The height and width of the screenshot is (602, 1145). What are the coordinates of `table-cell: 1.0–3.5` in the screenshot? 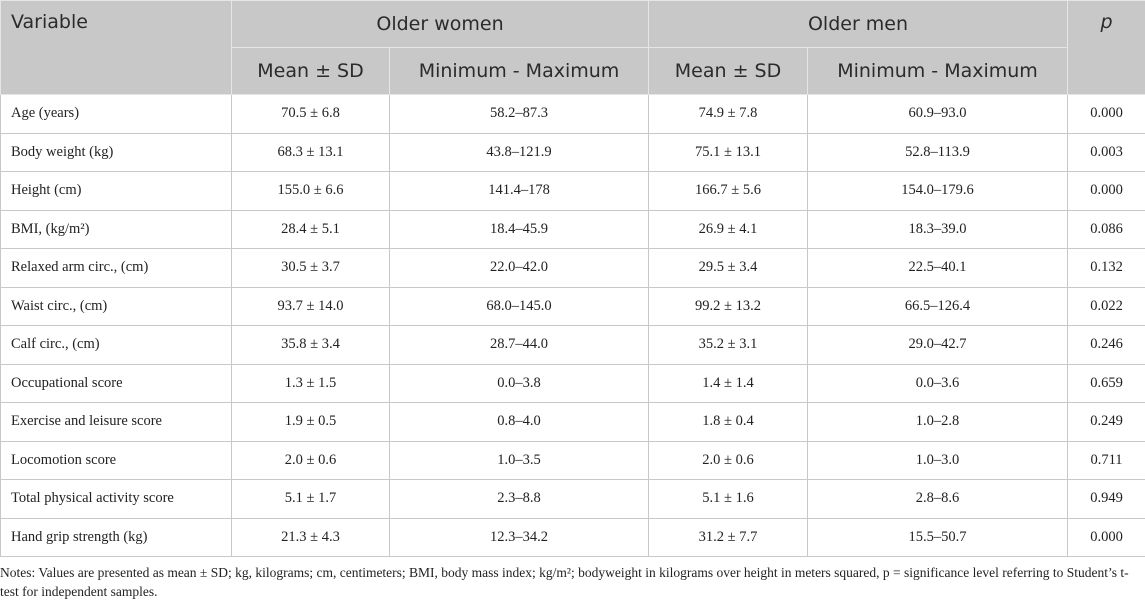 It's located at (519, 460).